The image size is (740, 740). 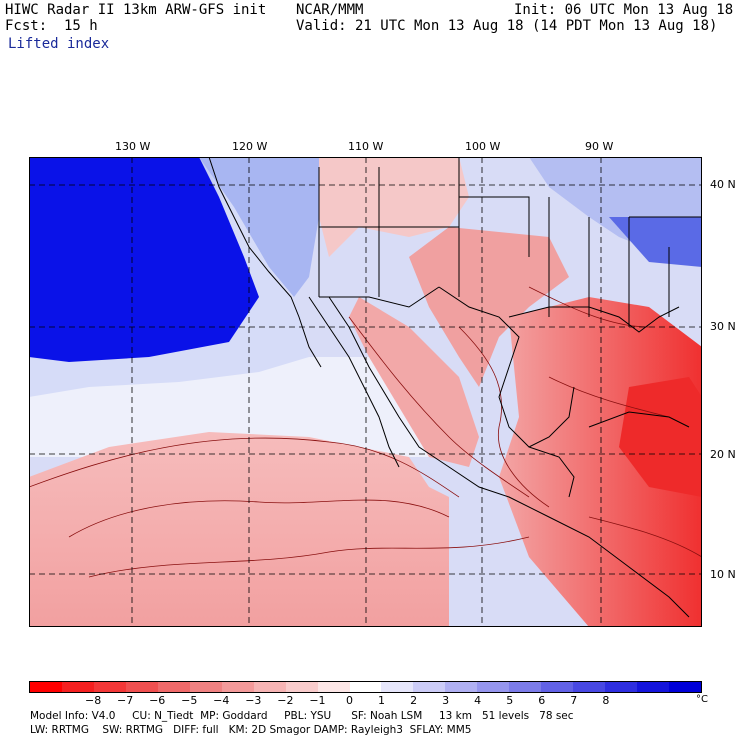 I want to click on colorbar-tick-label: 5, so click(x=510, y=700).